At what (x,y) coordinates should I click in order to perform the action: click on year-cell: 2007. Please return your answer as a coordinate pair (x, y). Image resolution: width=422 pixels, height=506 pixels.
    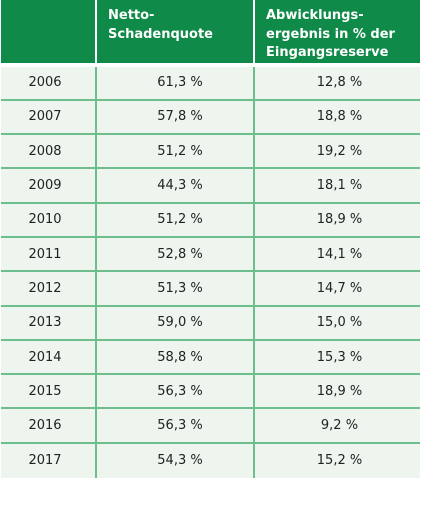
    Looking at the image, I should click on (49, 118).